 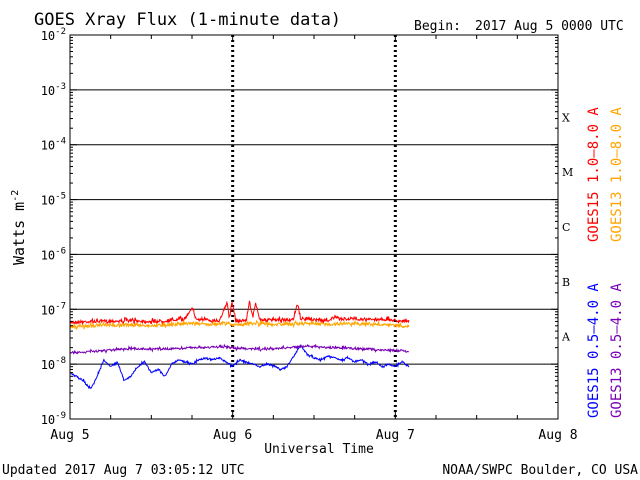 I want to click on y-tick-exponent: -8, so click(x=60, y=361).